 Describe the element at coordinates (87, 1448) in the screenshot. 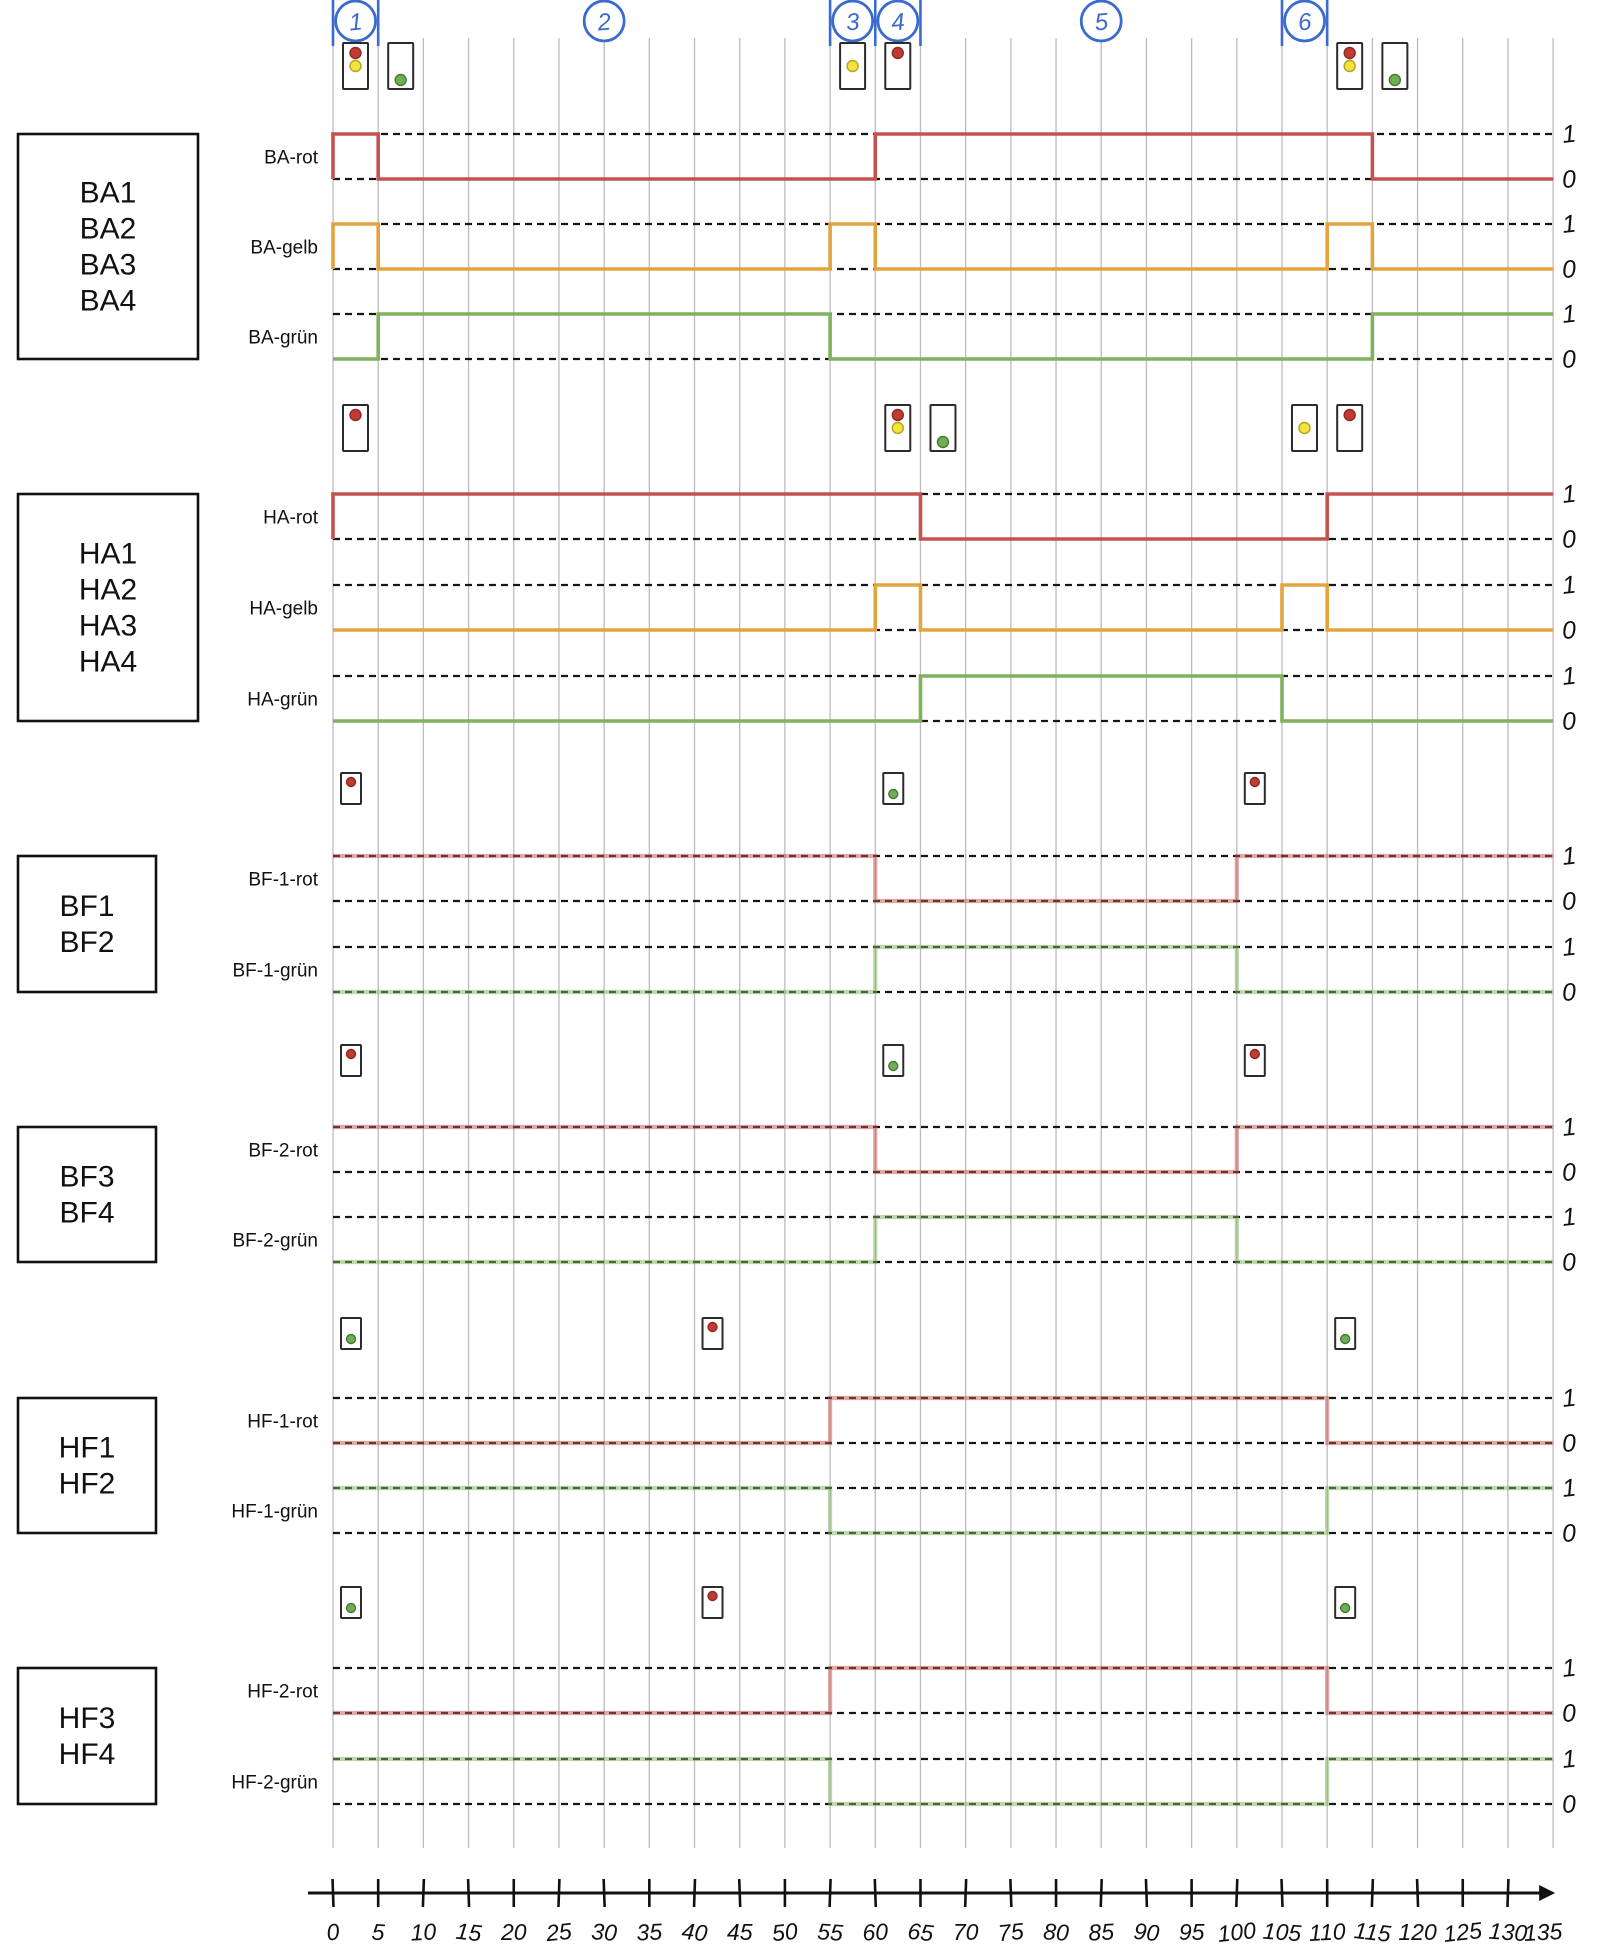

I see `group-label: HF1` at that location.